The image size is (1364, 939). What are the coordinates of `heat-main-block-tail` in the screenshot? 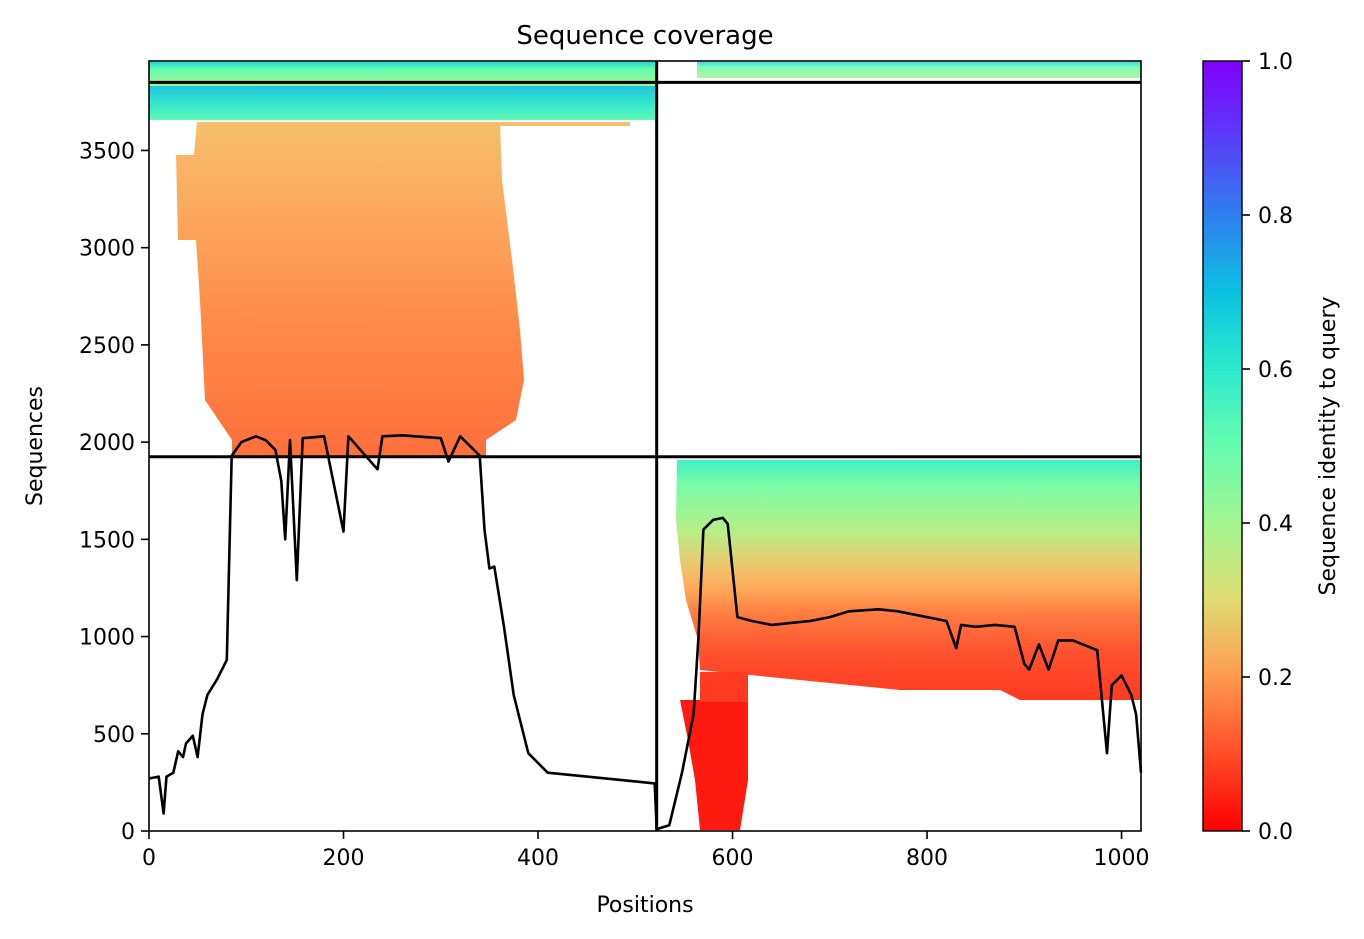 It's located at (564, 124).